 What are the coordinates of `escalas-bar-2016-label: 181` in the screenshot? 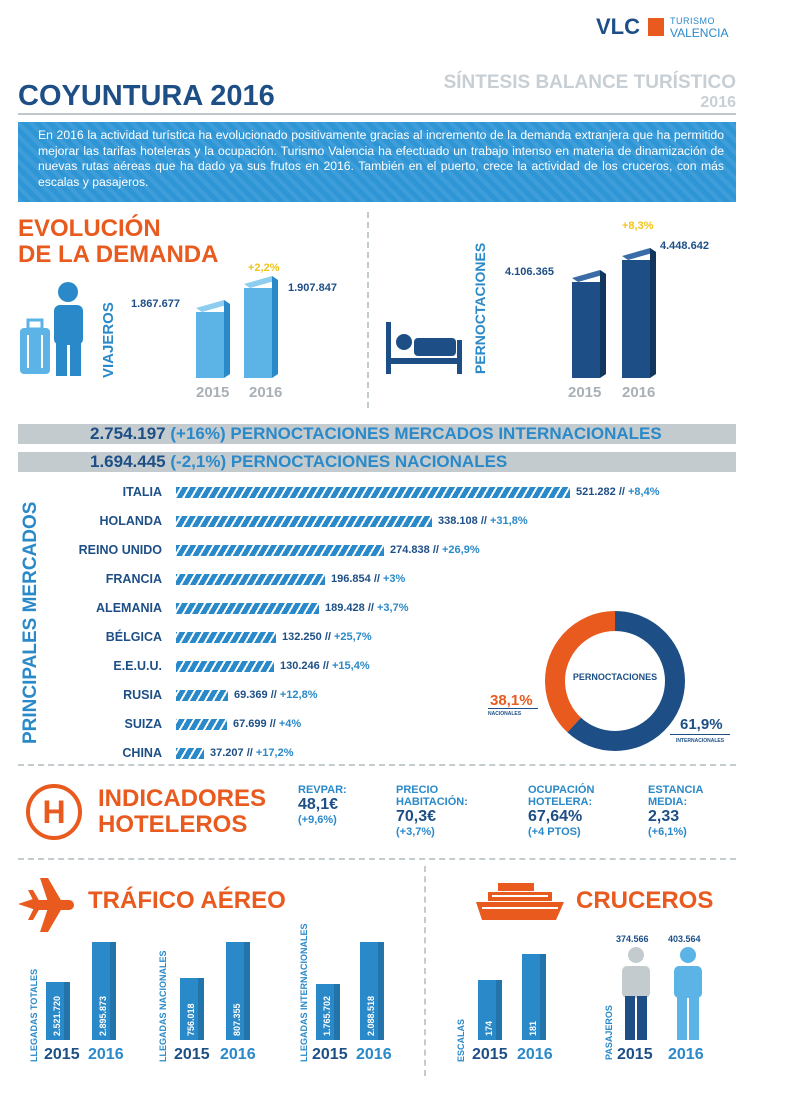 It's located at (533, 1028).